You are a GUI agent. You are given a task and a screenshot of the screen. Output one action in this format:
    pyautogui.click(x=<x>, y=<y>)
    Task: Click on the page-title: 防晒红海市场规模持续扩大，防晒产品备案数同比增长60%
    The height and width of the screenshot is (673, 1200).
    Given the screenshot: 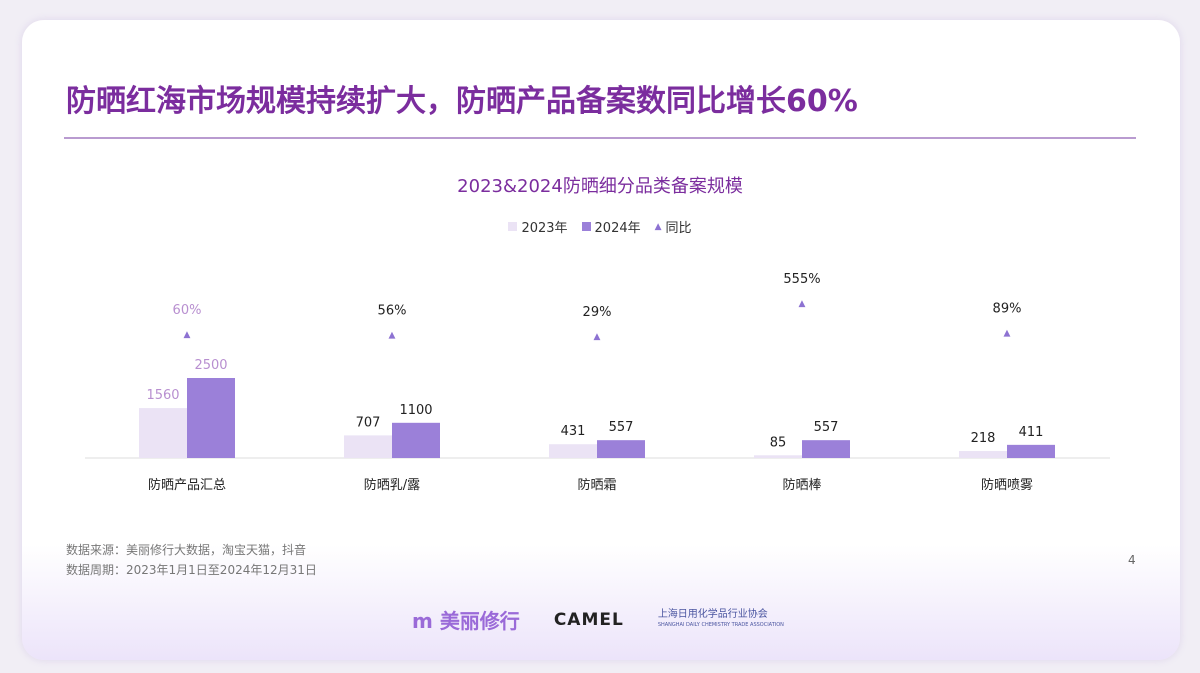 What is the action you would take?
    pyautogui.click(x=462, y=101)
    